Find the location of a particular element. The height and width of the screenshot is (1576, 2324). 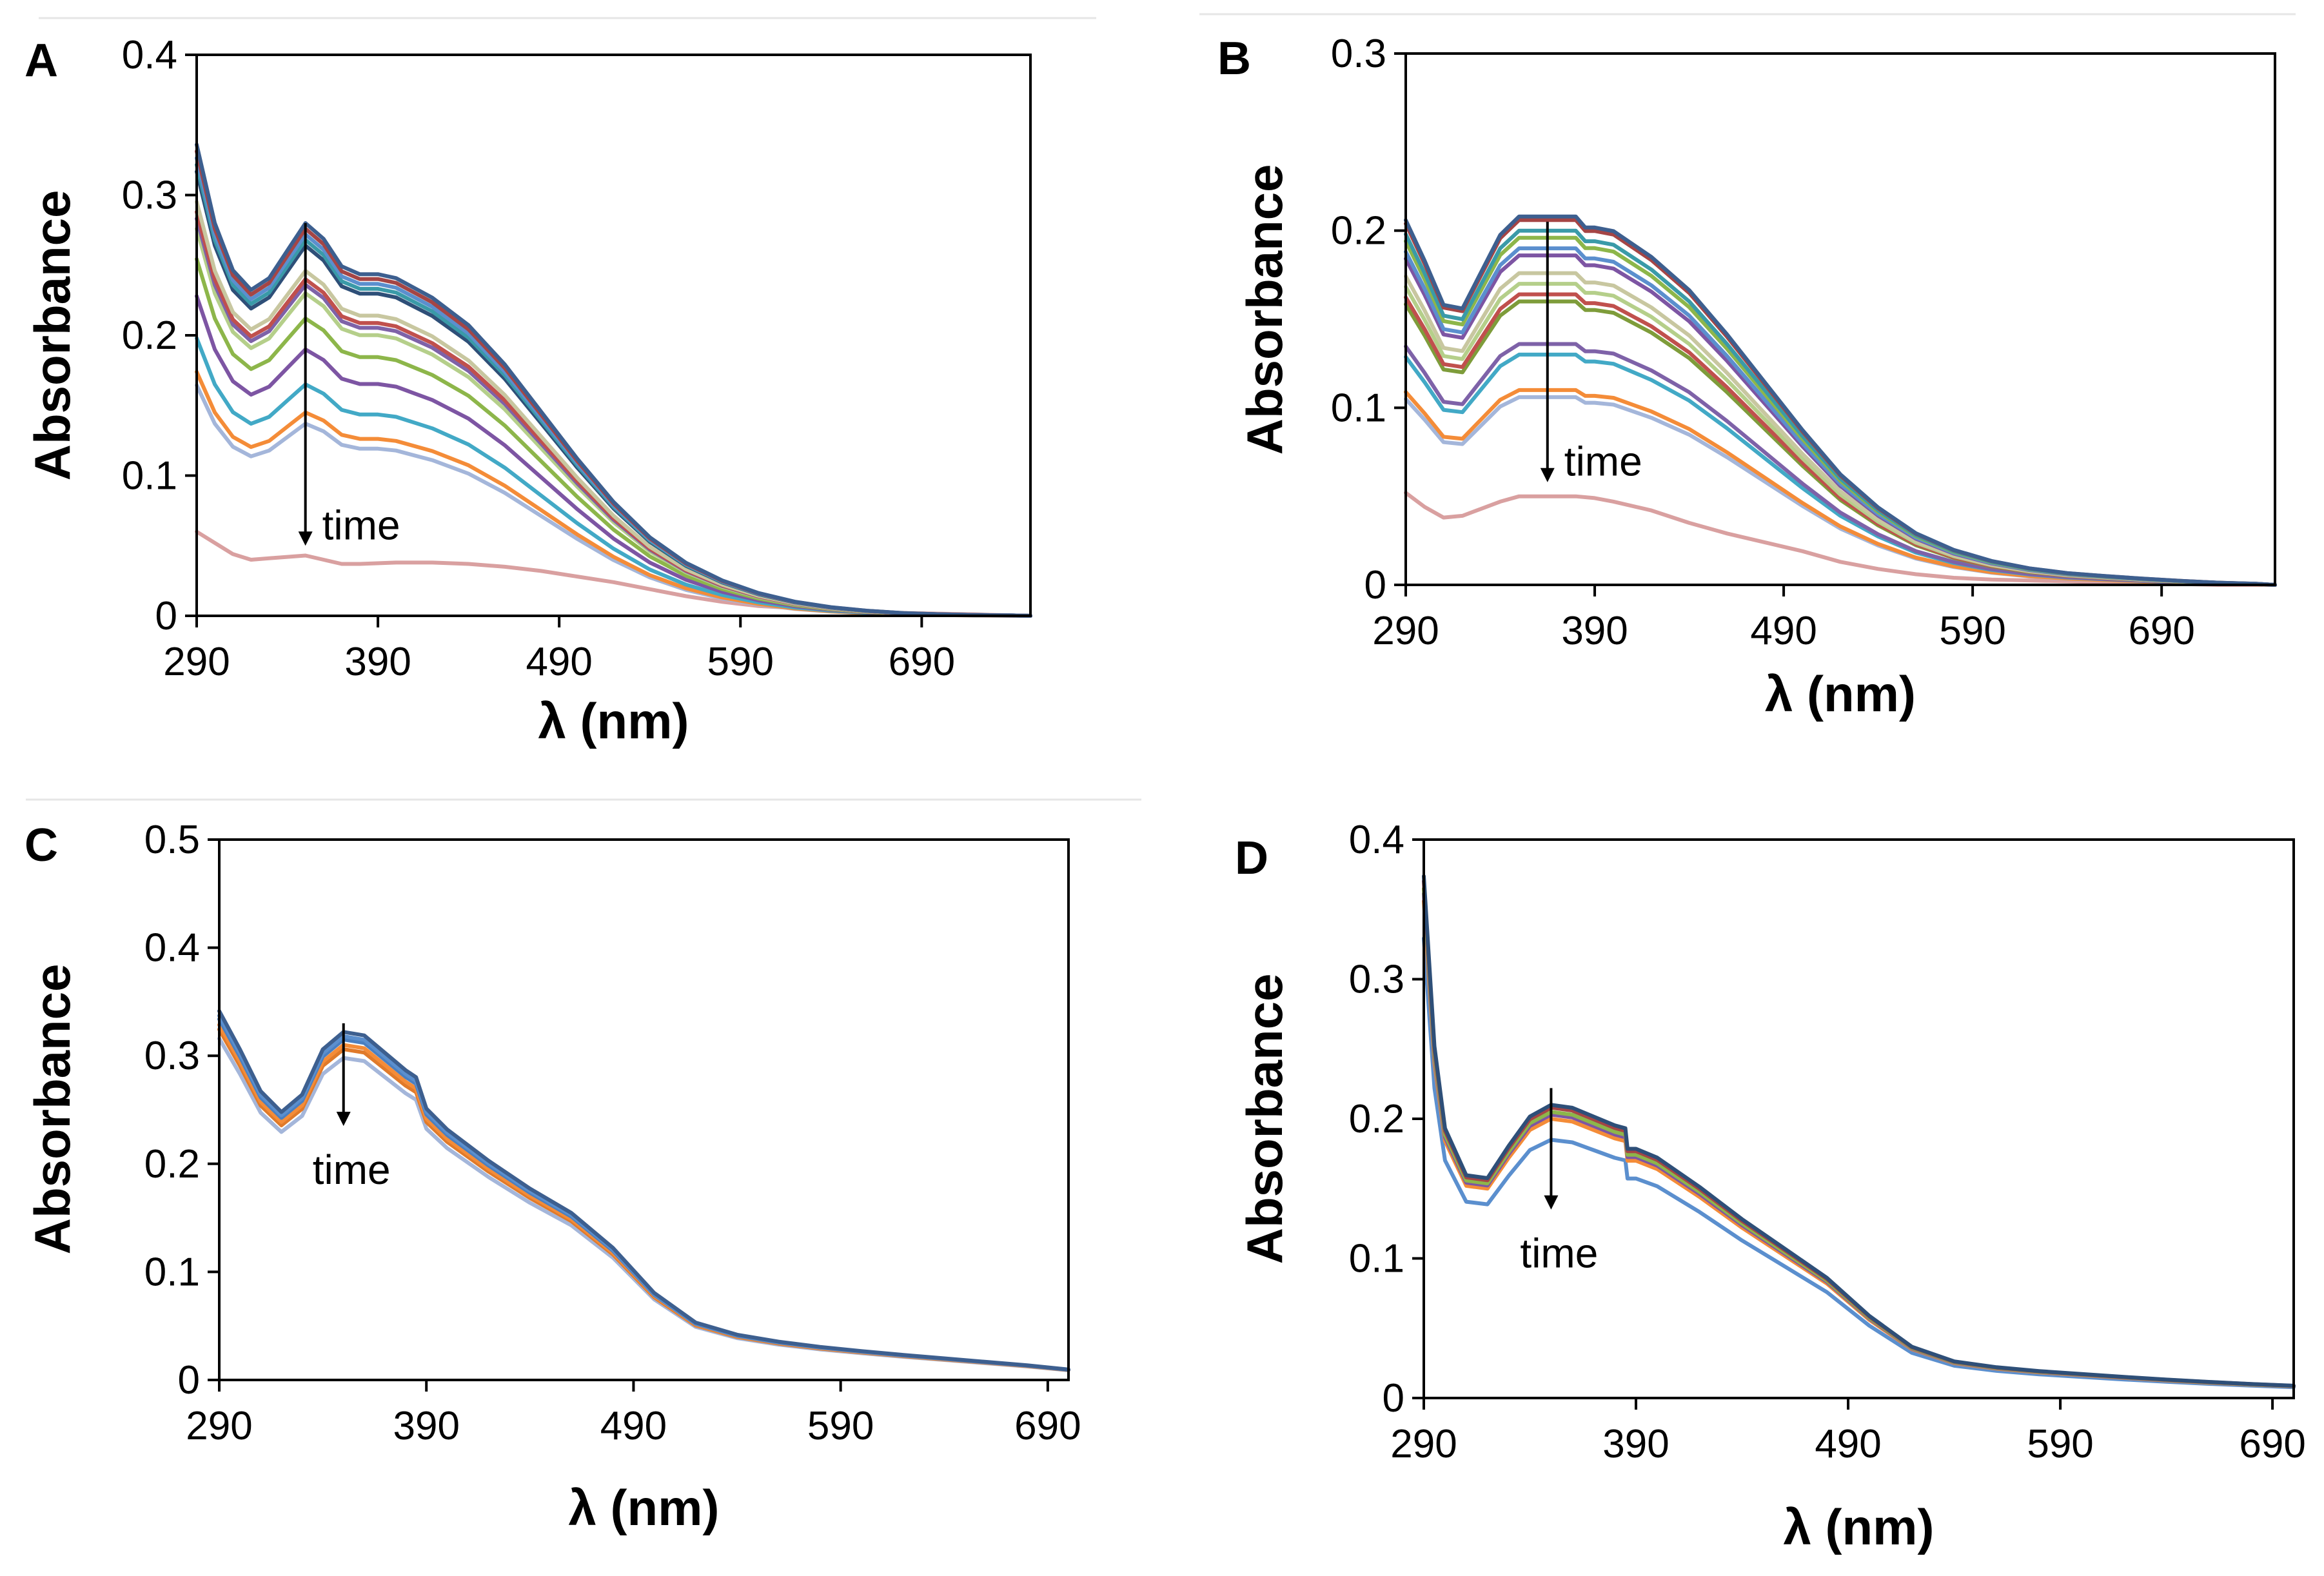

y-tick-label-d: 0.1 is located at coordinates (1376, 1259).